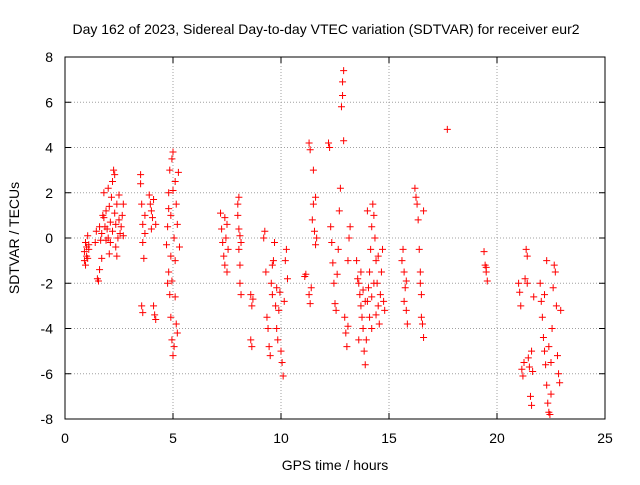  I want to click on x-axis-label: GPS time / hours, so click(335, 465).